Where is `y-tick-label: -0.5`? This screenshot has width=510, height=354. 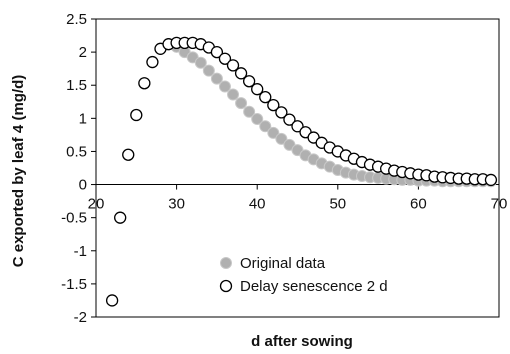 y-tick-label: -0.5 is located at coordinates (74, 218).